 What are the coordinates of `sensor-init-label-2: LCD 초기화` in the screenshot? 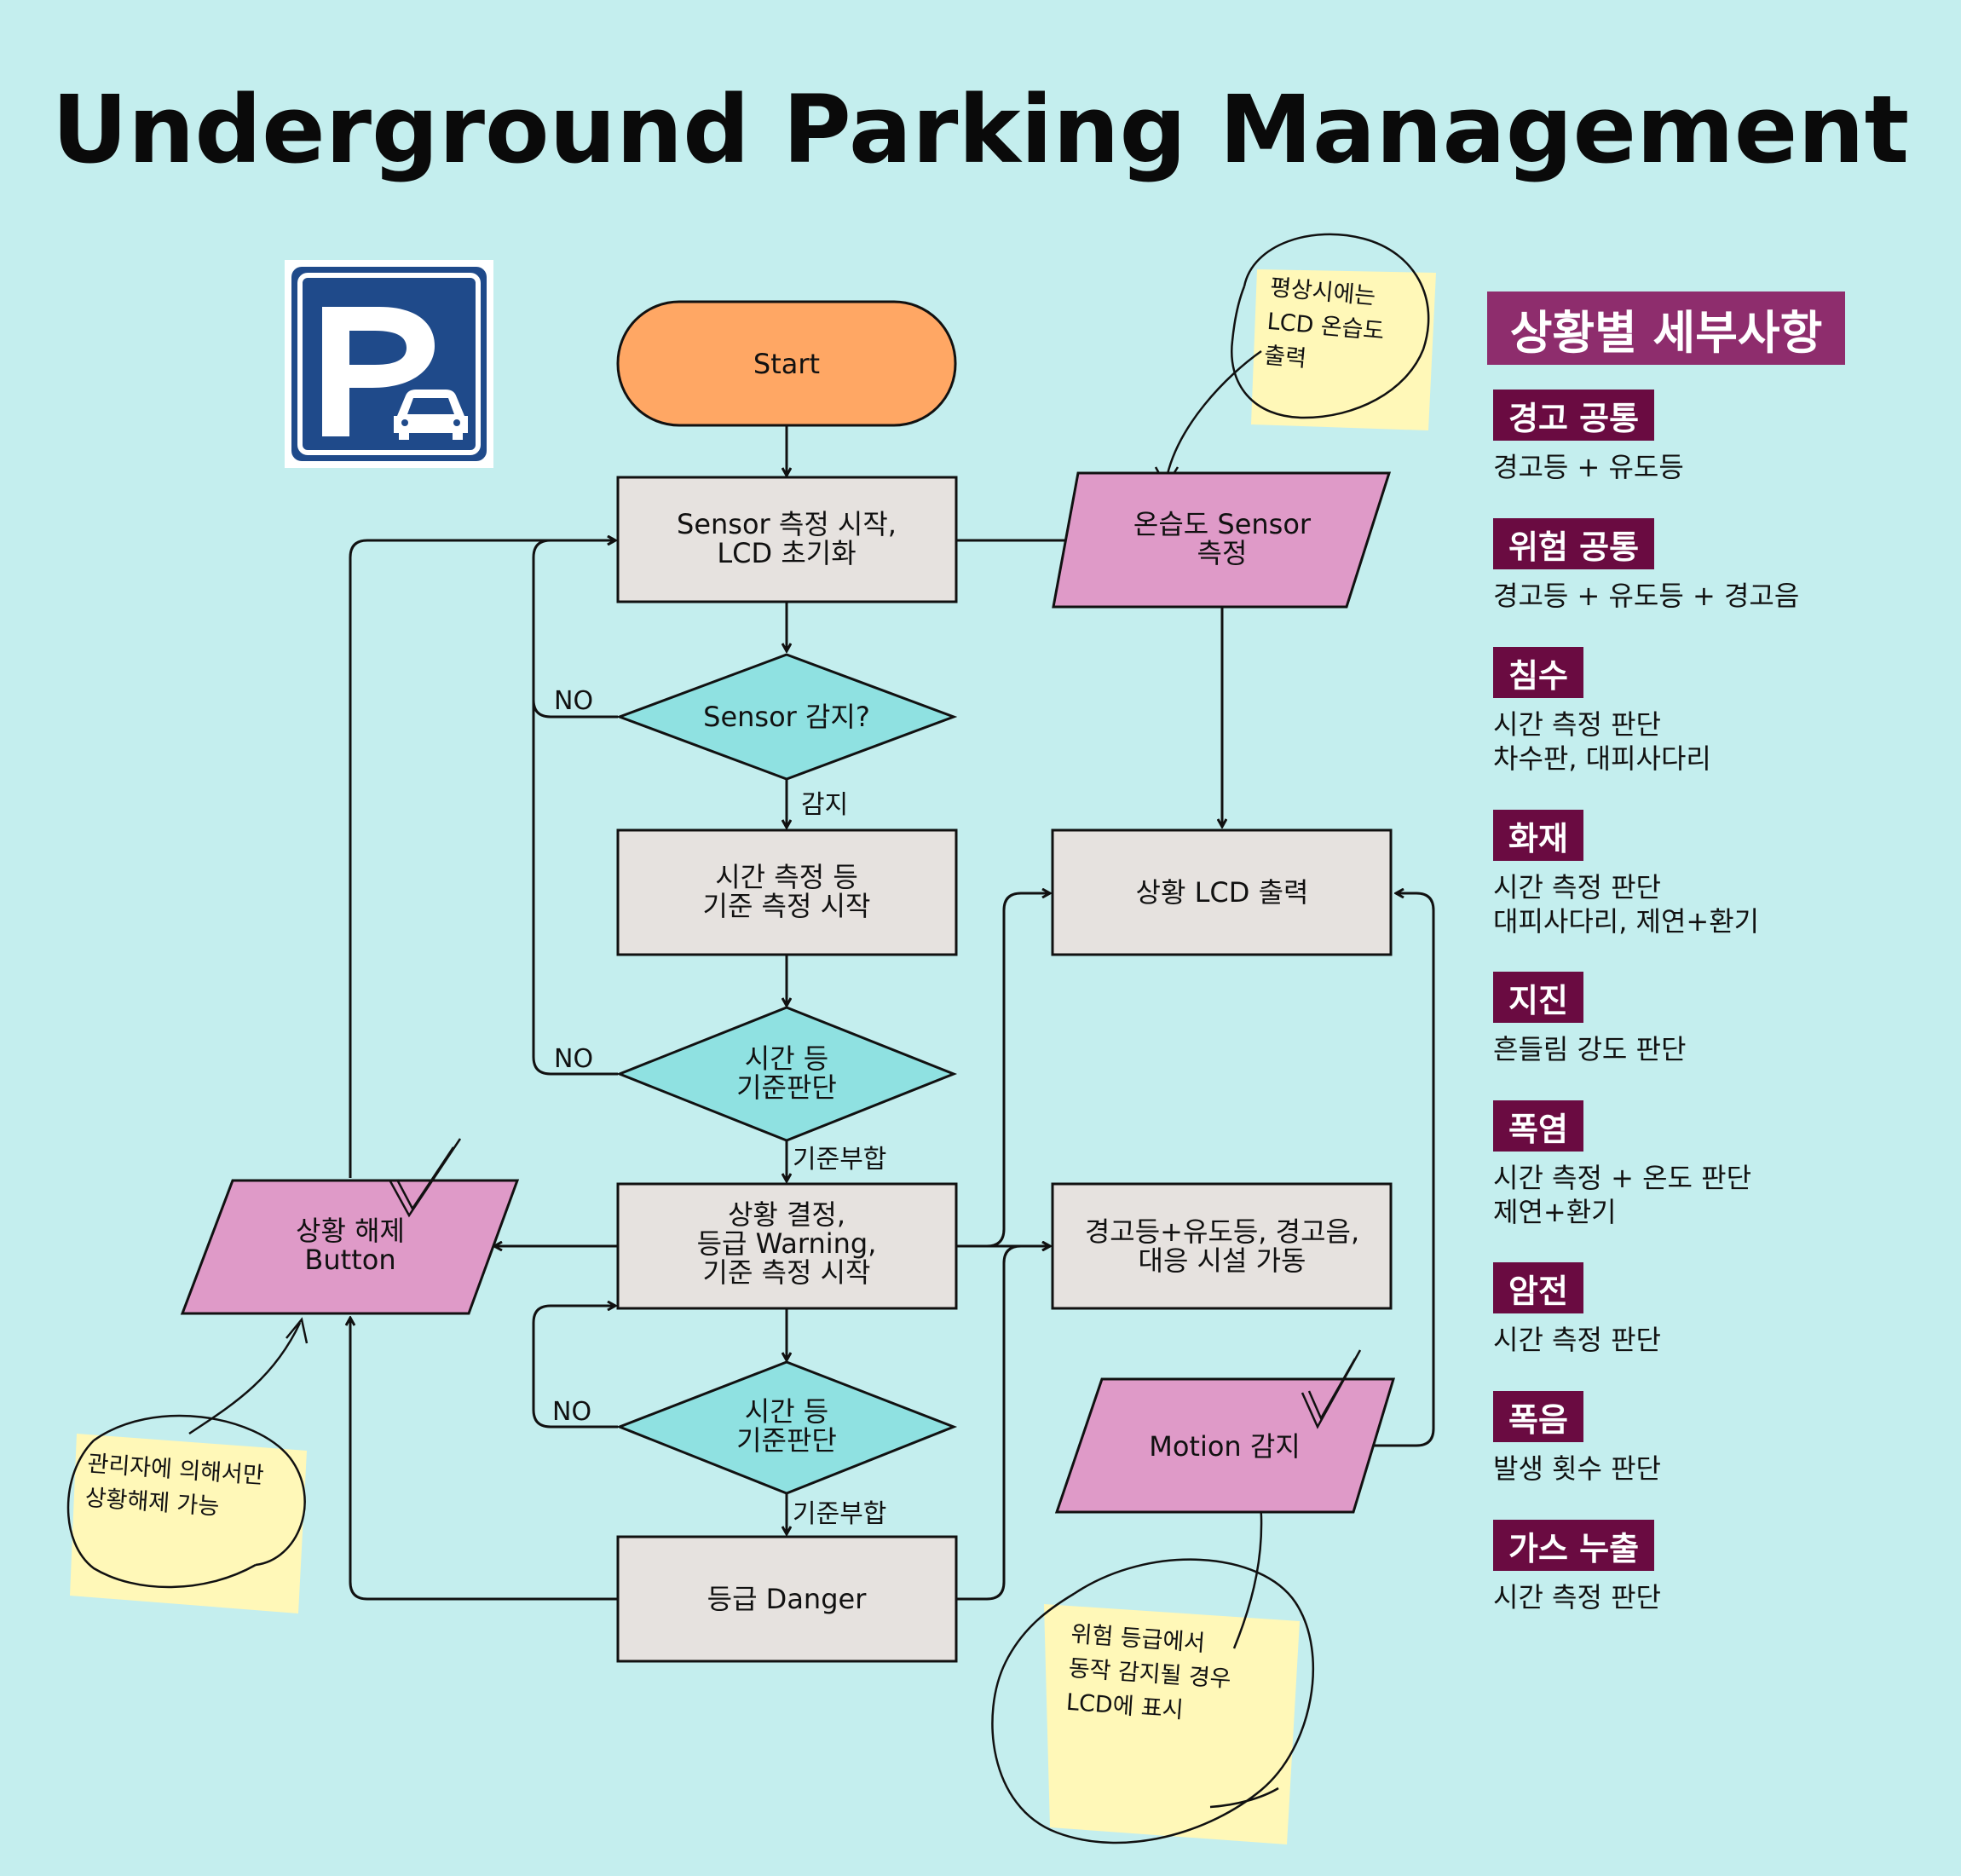 It's located at (786, 553).